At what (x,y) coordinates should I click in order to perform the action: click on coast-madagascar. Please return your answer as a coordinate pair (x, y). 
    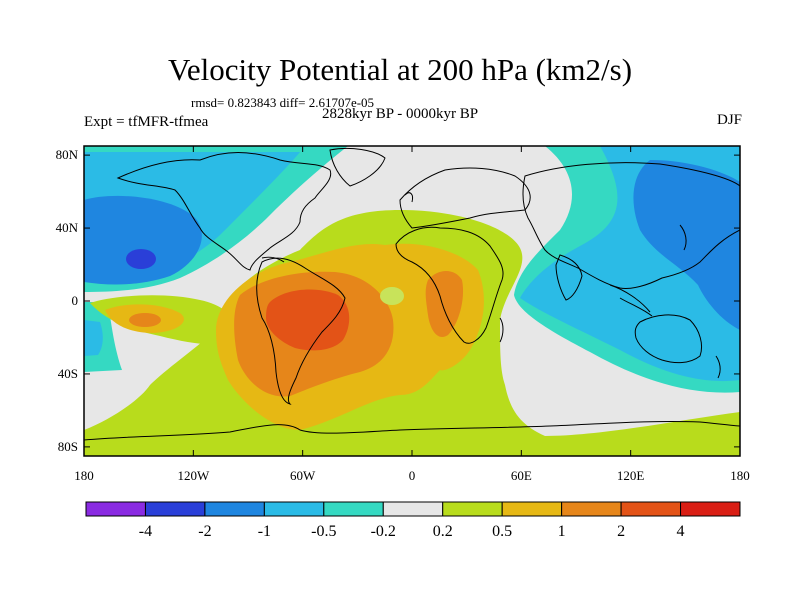
    Looking at the image, I should click on (501, 330).